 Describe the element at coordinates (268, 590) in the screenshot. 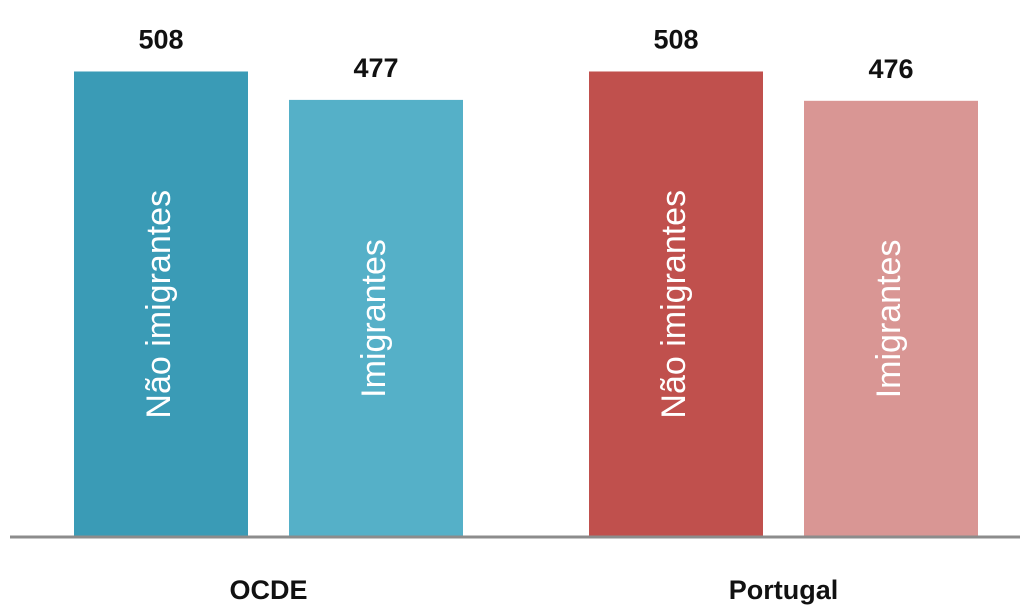

I see `category-label: OCDE` at that location.